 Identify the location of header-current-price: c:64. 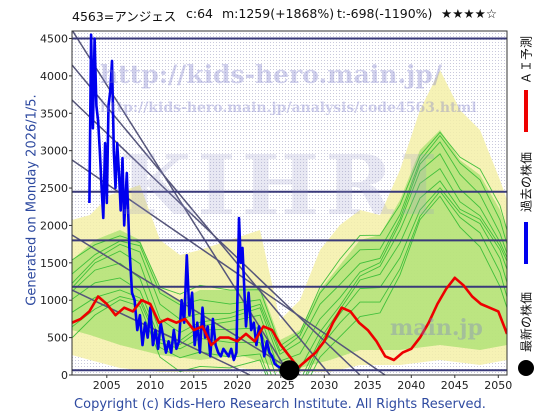
(199, 13).